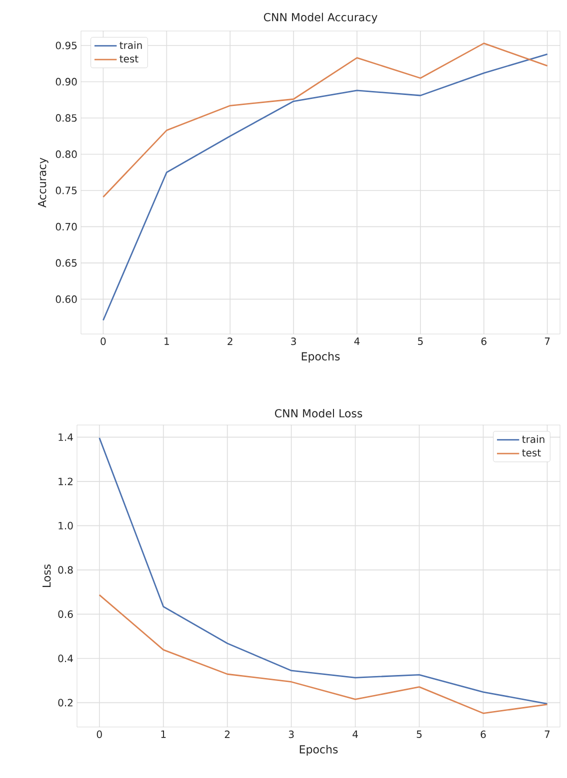 The height and width of the screenshot is (778, 567). What do you see at coordinates (65, 614) in the screenshot?
I see `y-tick-label: 0.6` at bounding box center [65, 614].